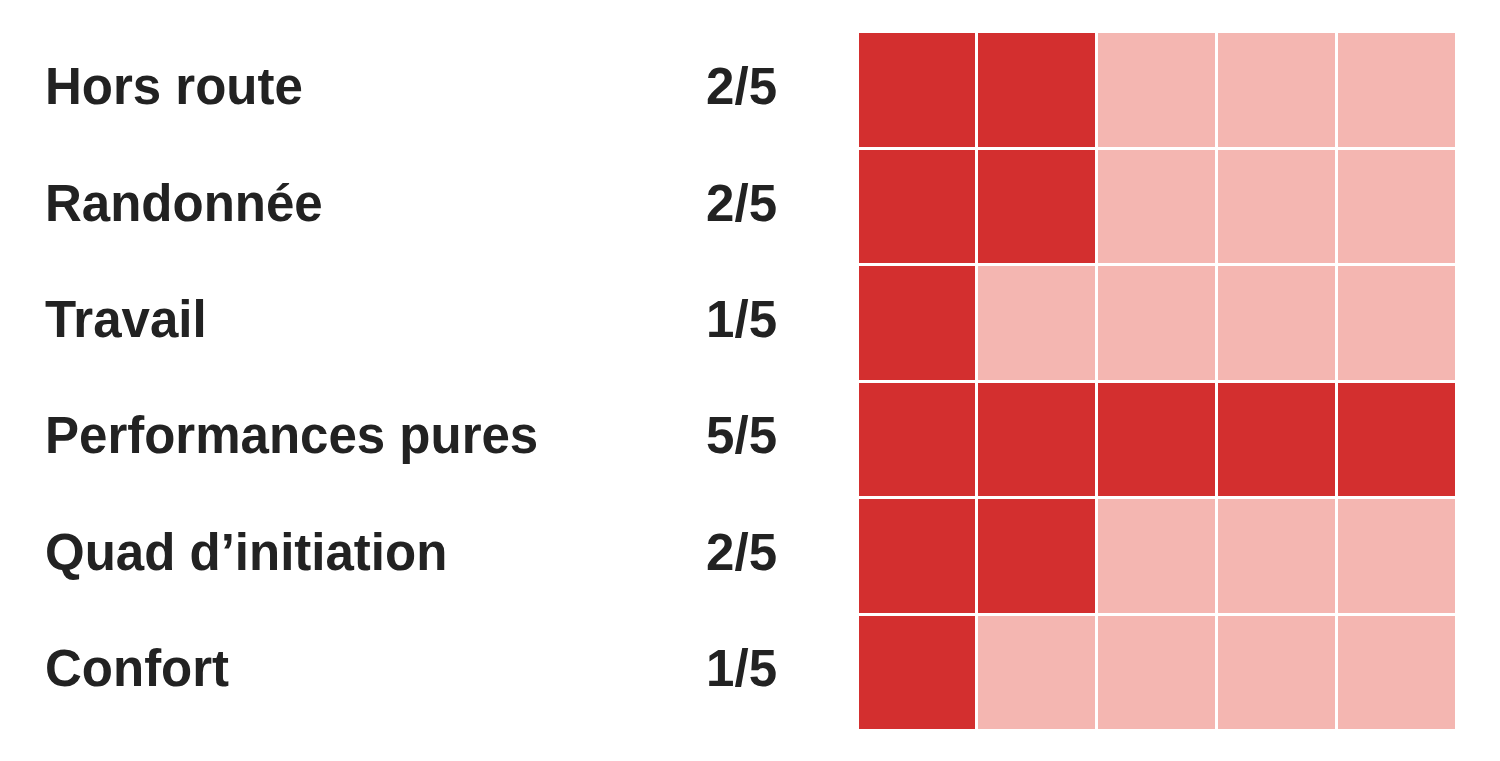  Describe the element at coordinates (184, 203) in the screenshot. I see `y-tick-label: Randonnée` at that location.